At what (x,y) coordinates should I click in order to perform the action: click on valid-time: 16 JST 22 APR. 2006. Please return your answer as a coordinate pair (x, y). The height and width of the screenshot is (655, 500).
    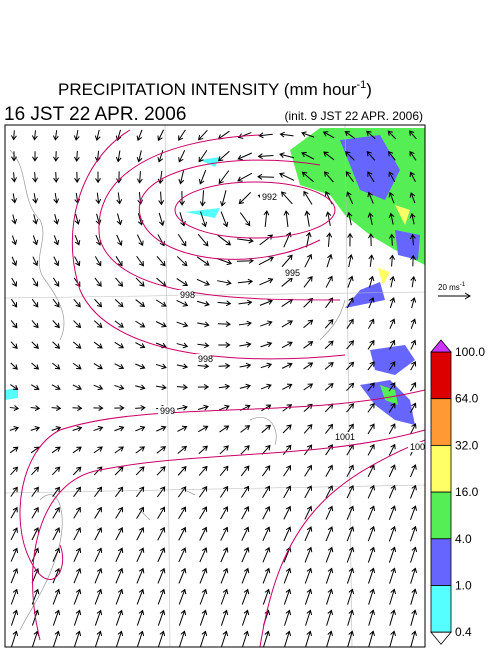
    Looking at the image, I should click on (95, 114).